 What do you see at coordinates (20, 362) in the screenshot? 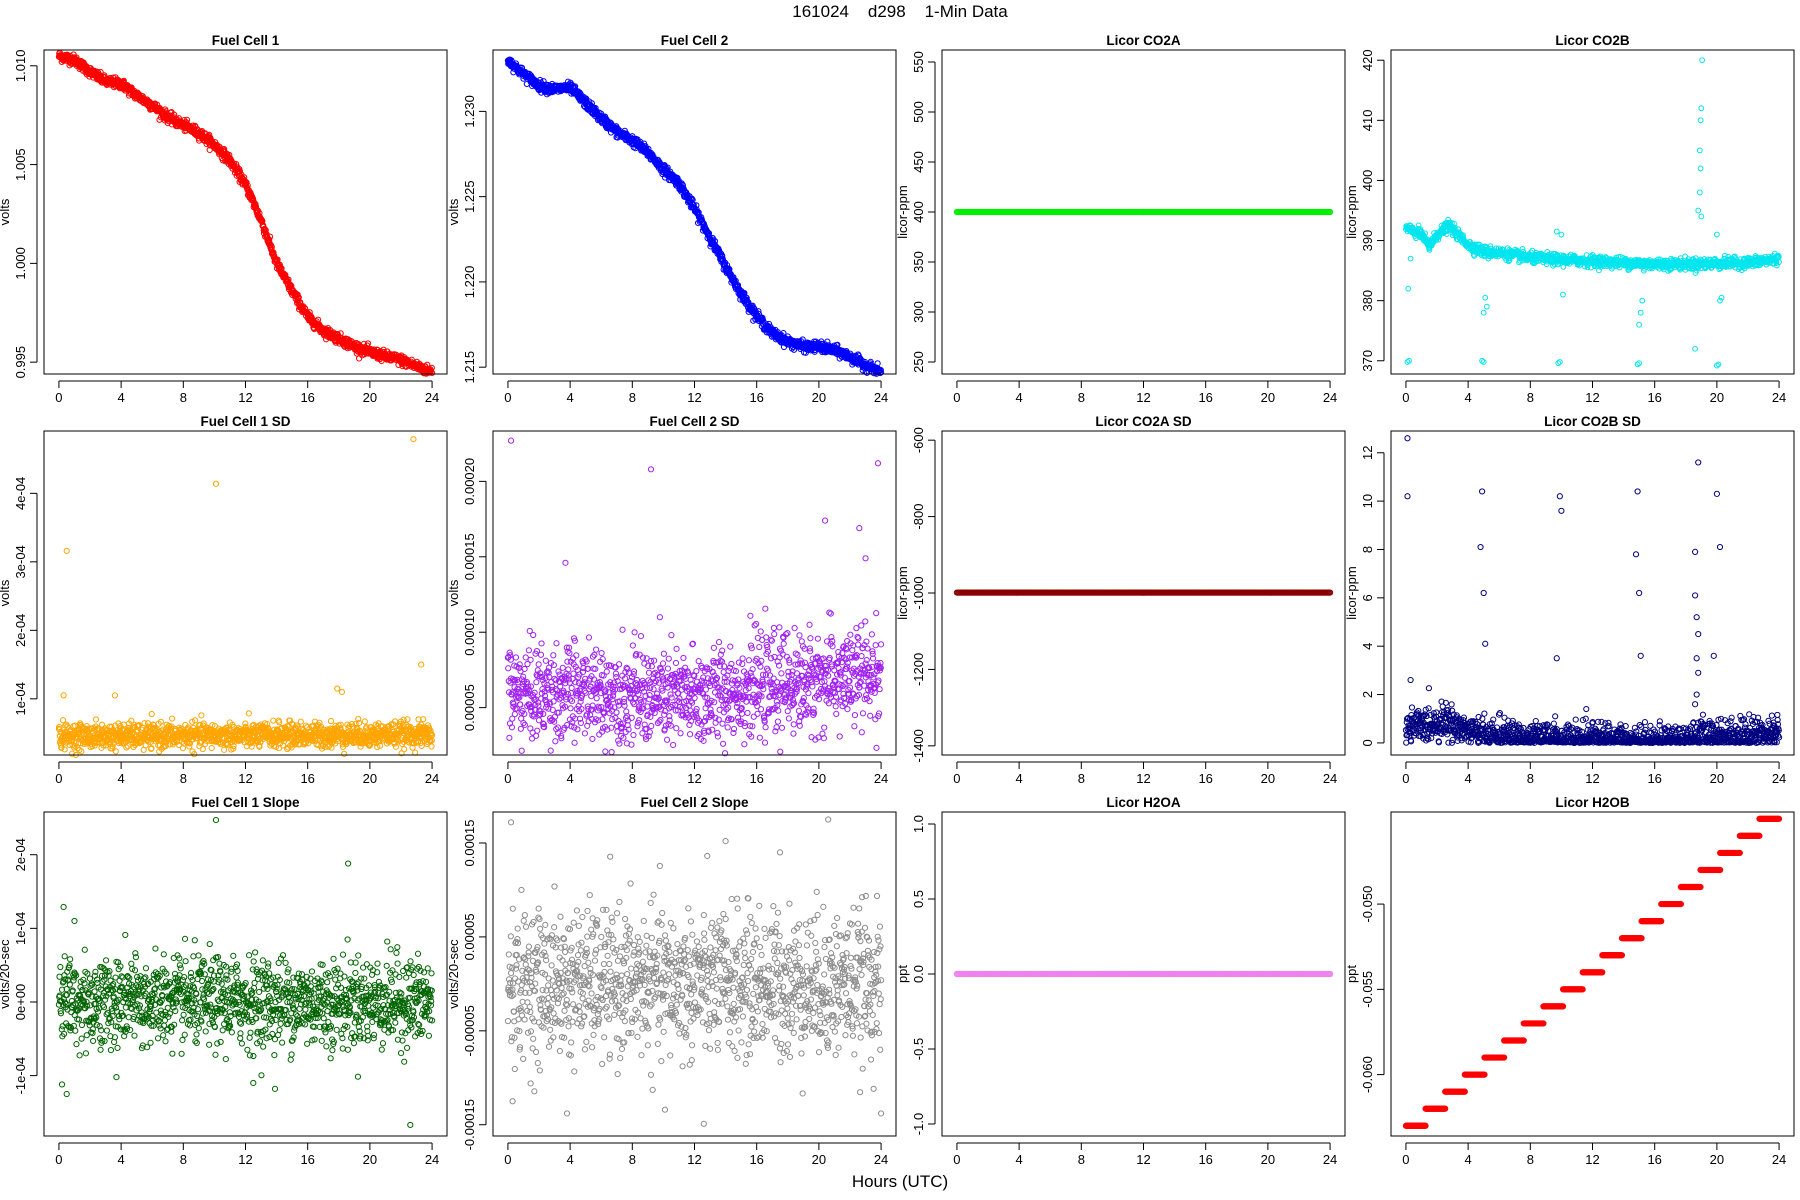
I see `y-tick-label: 0.995` at bounding box center [20, 362].